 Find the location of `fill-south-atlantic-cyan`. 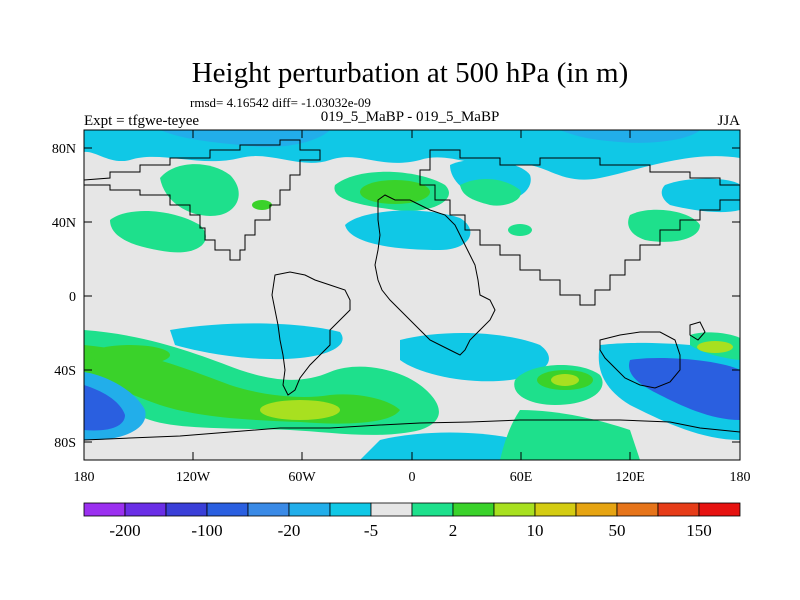

fill-south-atlantic-cyan is located at coordinates (474, 357).